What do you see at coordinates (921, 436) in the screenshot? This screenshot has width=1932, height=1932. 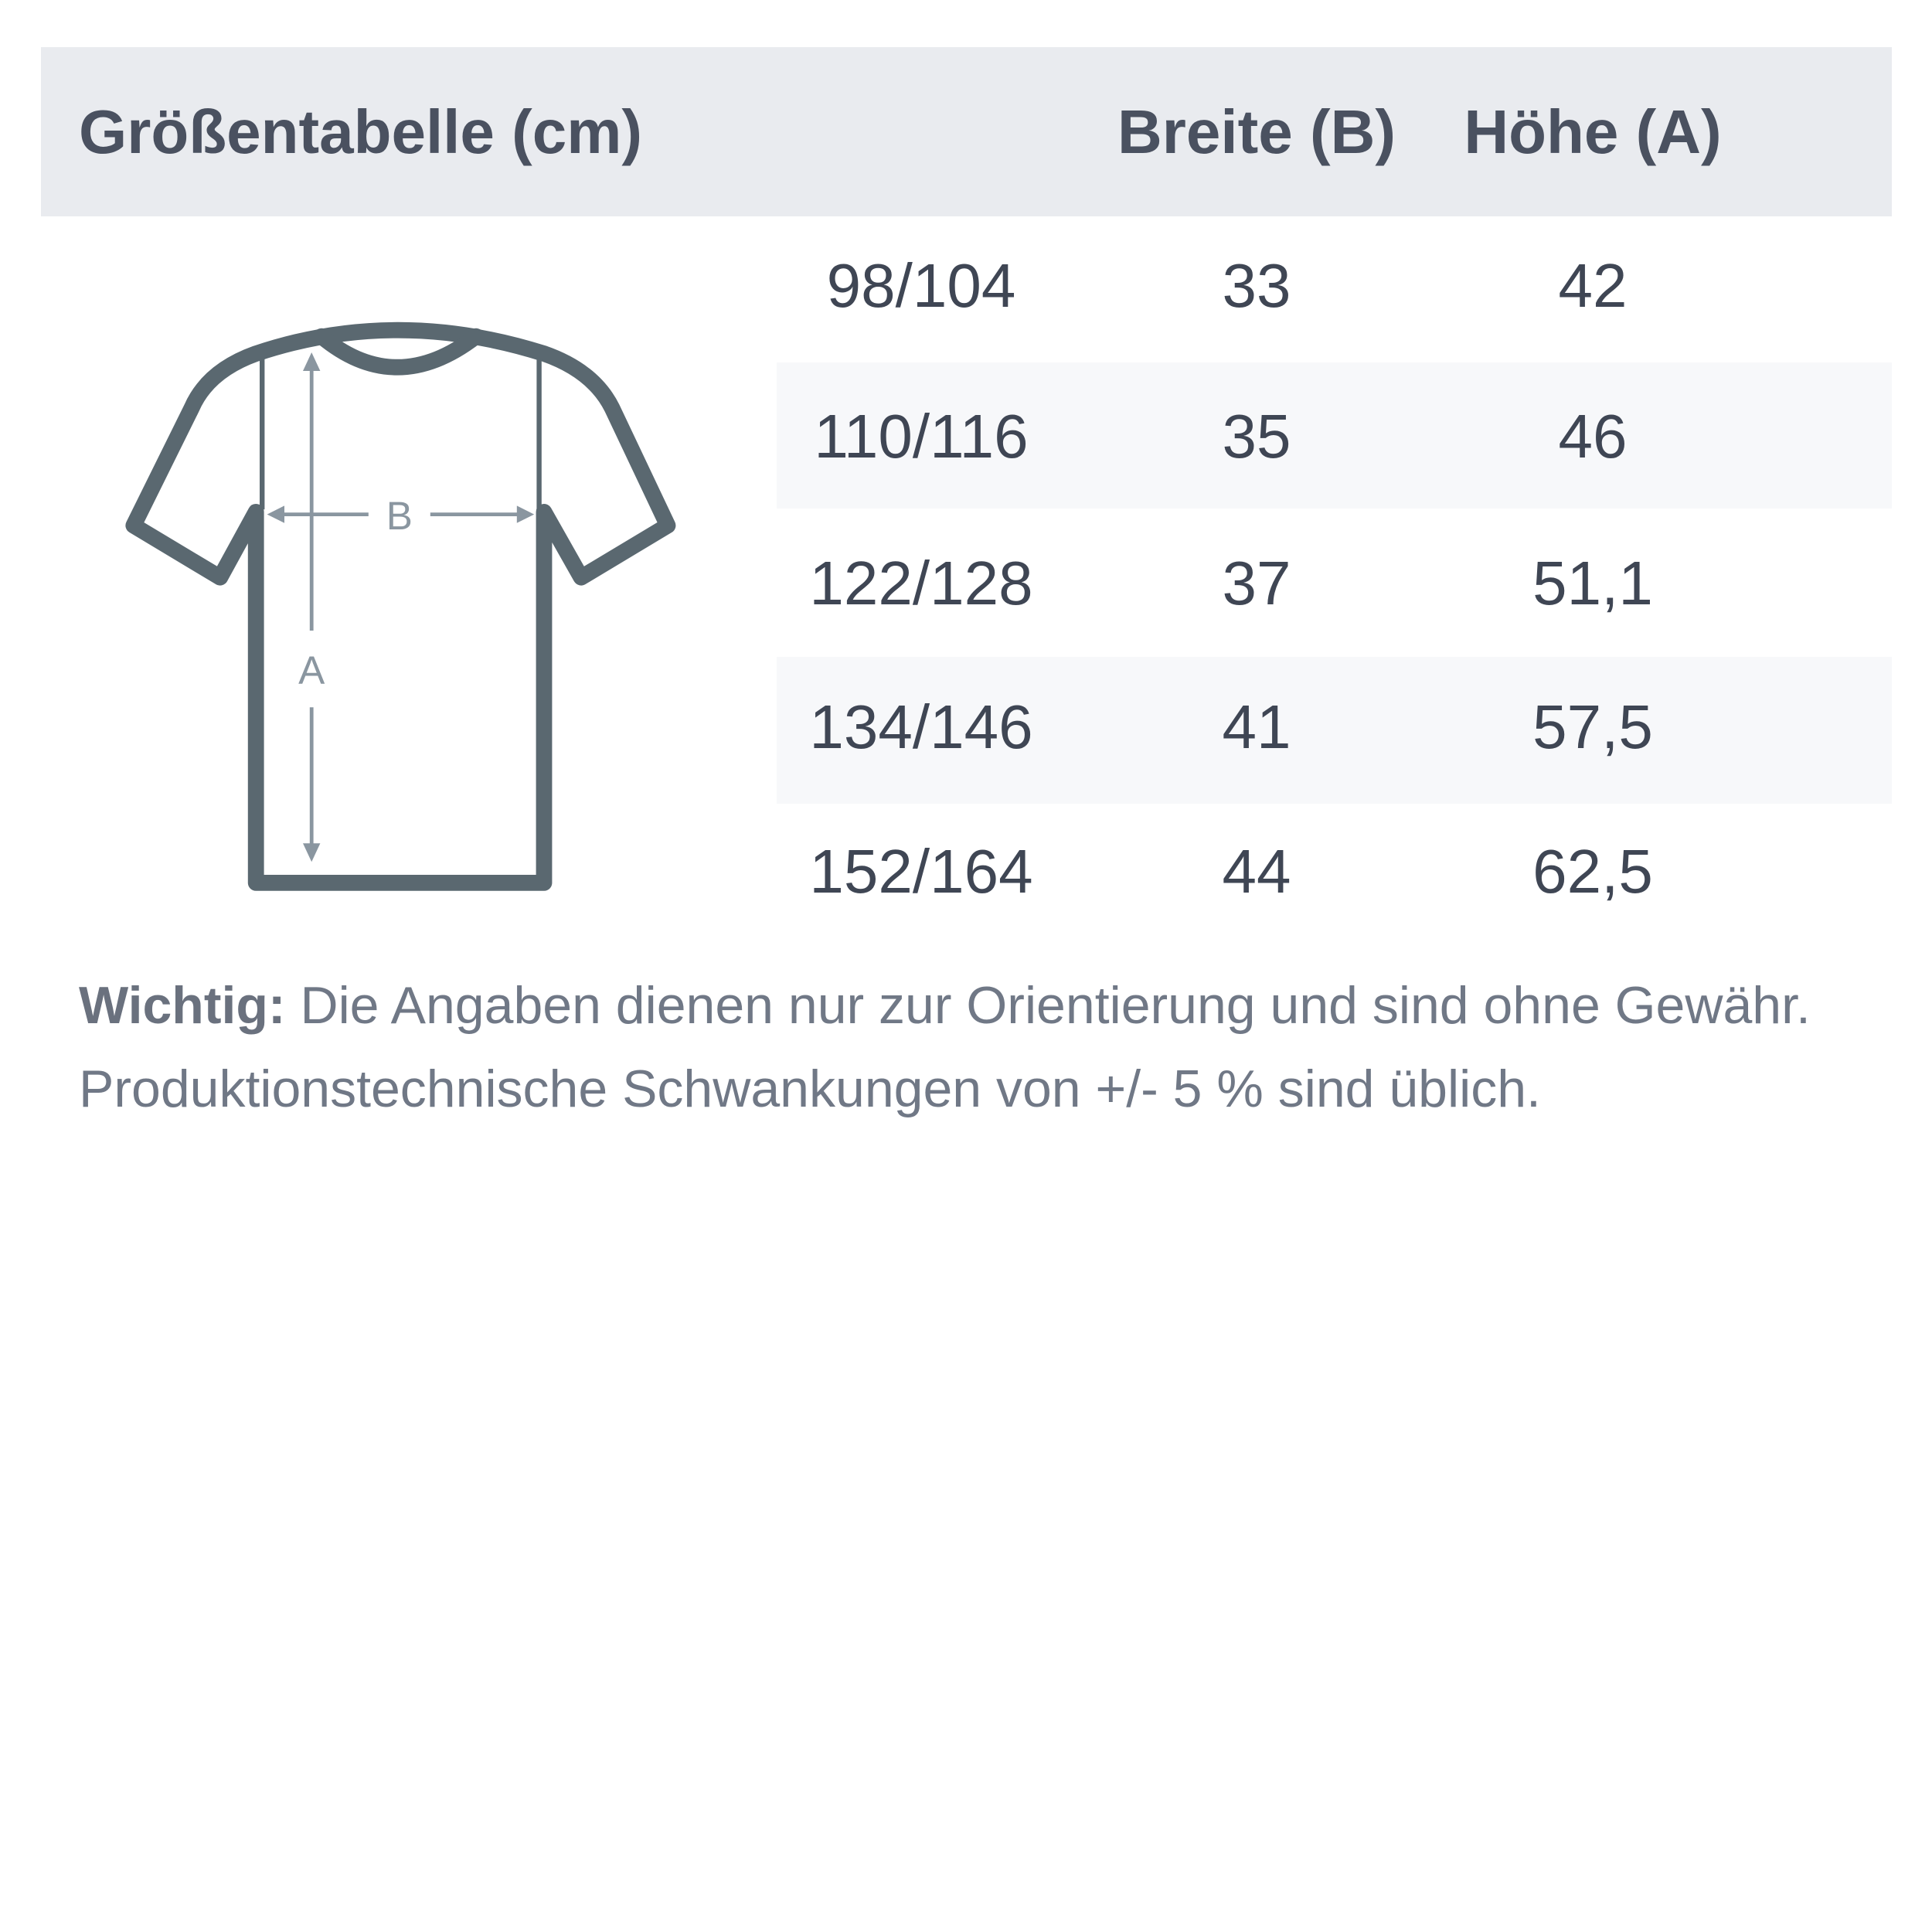 I see `cell-size: 110/116` at bounding box center [921, 436].